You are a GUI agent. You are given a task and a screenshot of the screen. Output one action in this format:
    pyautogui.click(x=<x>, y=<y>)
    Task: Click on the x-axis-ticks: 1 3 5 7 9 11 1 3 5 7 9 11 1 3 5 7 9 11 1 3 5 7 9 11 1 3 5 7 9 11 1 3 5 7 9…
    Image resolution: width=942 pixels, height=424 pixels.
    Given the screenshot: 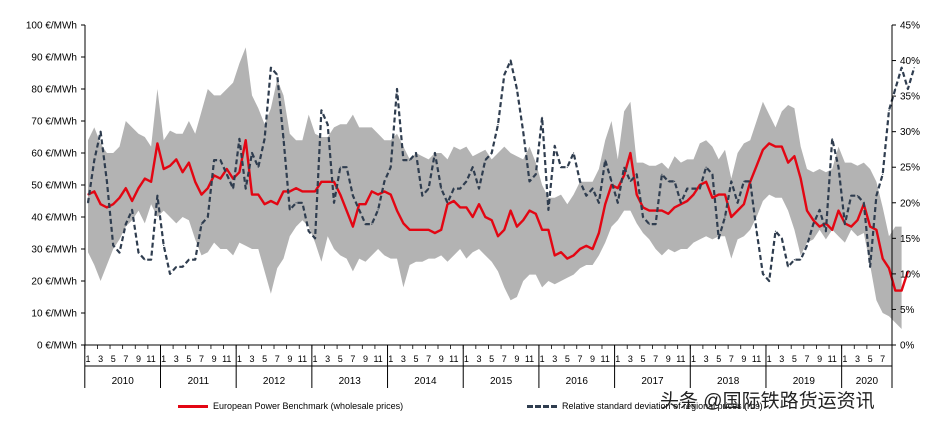 What is the action you would take?
    pyautogui.click(x=488, y=366)
    